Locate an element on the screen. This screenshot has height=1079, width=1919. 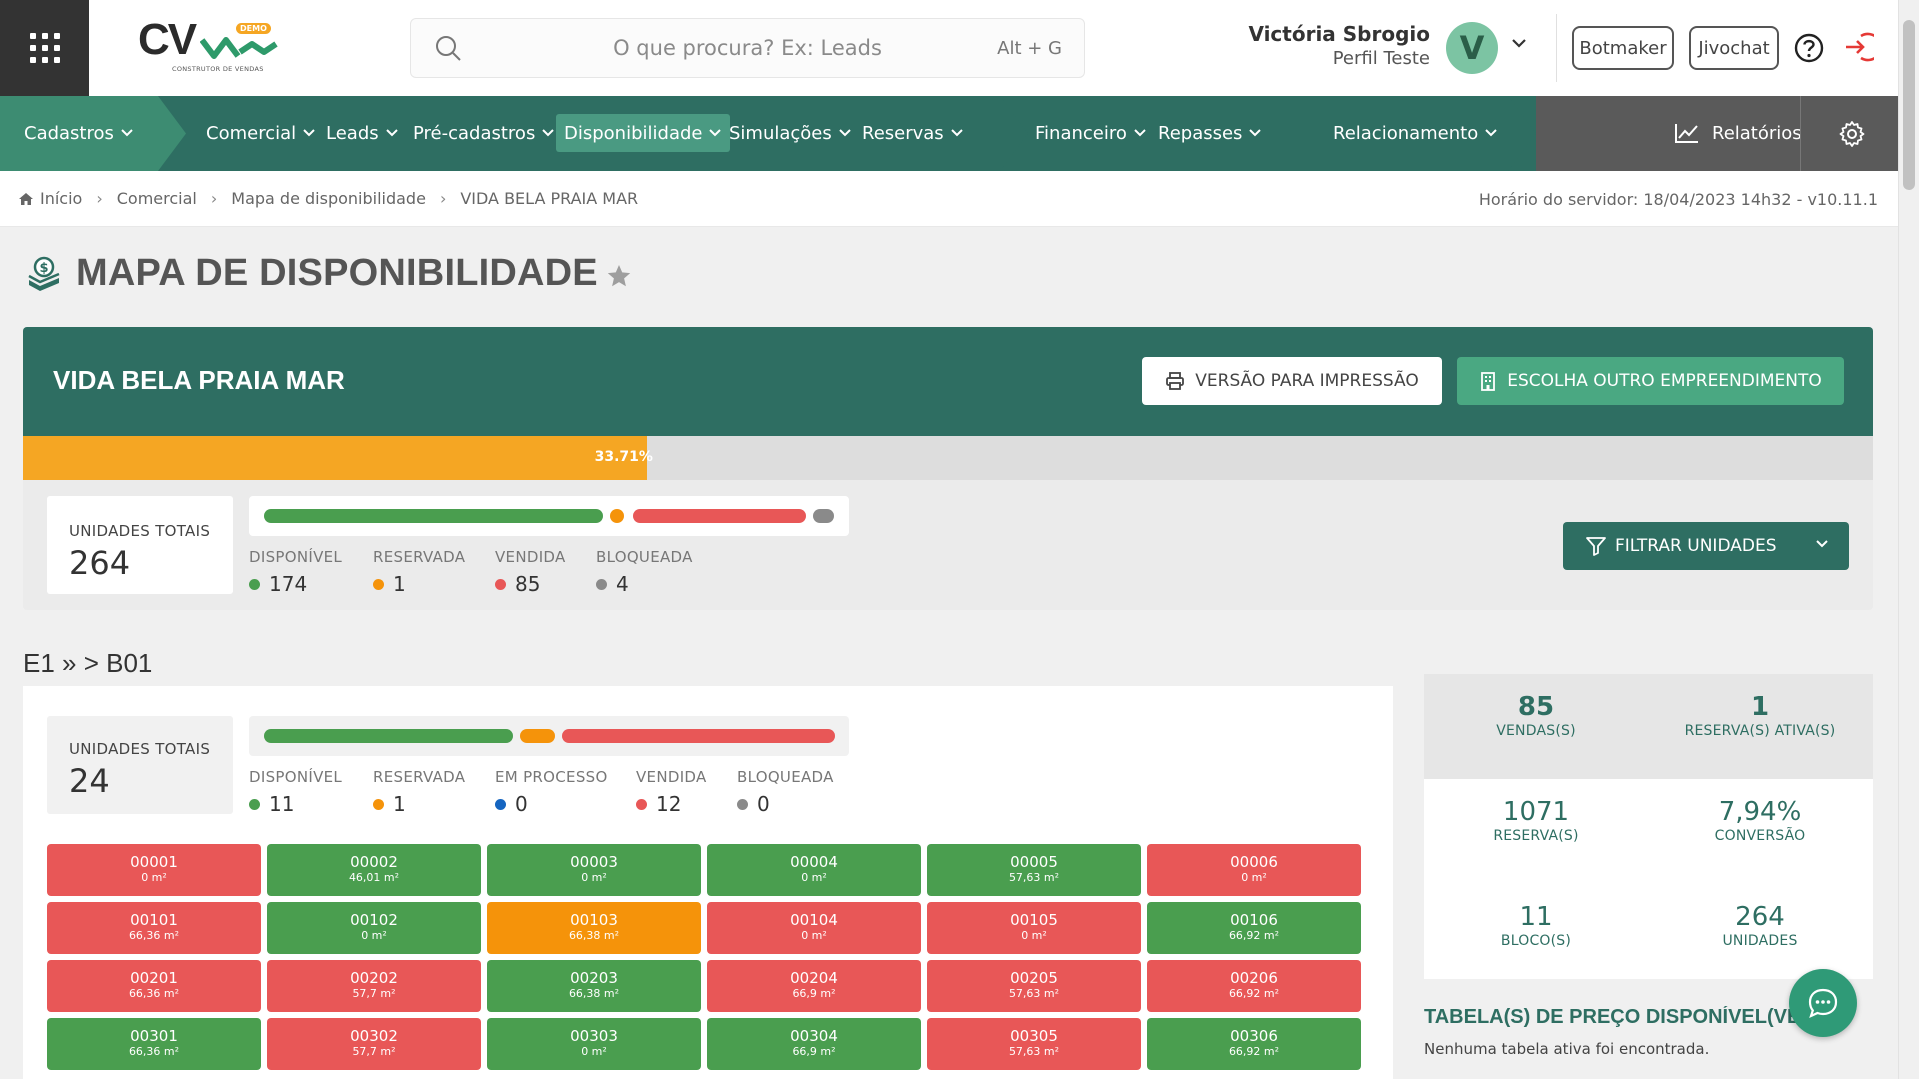
money-hand-icon: $ is located at coordinates (44, 273).